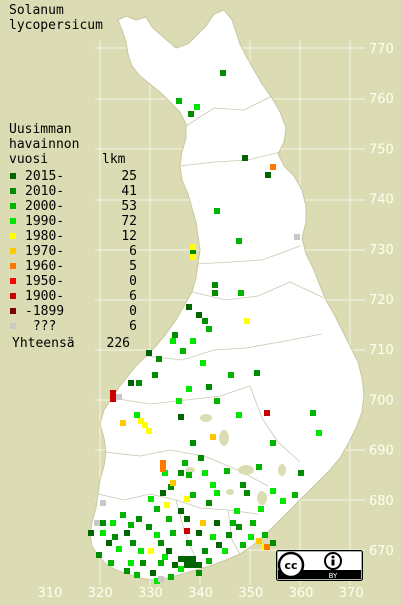 Image resolution: width=401 pixels, height=605 pixels. I want to click on legend-count-header: lkm, so click(114, 159).